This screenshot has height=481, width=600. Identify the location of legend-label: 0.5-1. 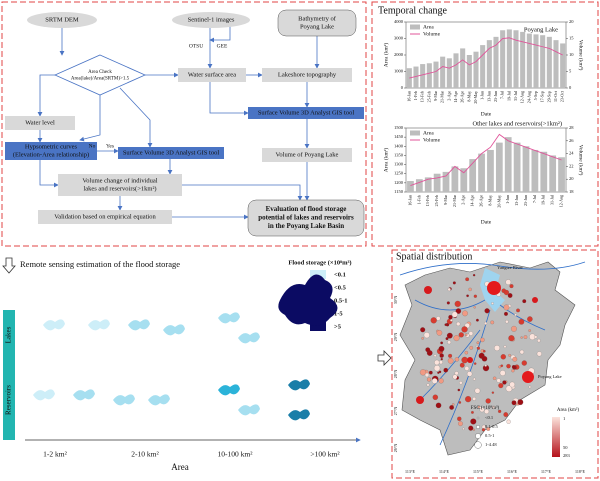
(341, 300).